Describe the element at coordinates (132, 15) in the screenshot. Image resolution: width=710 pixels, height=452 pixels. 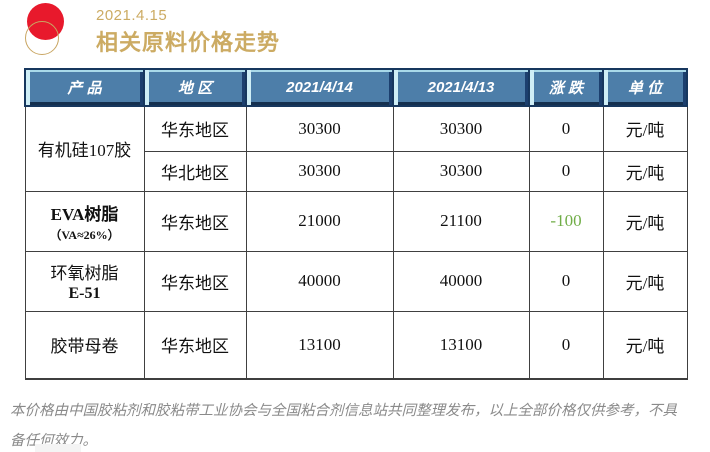
I see `masthead-date: 2021.4.15` at that location.